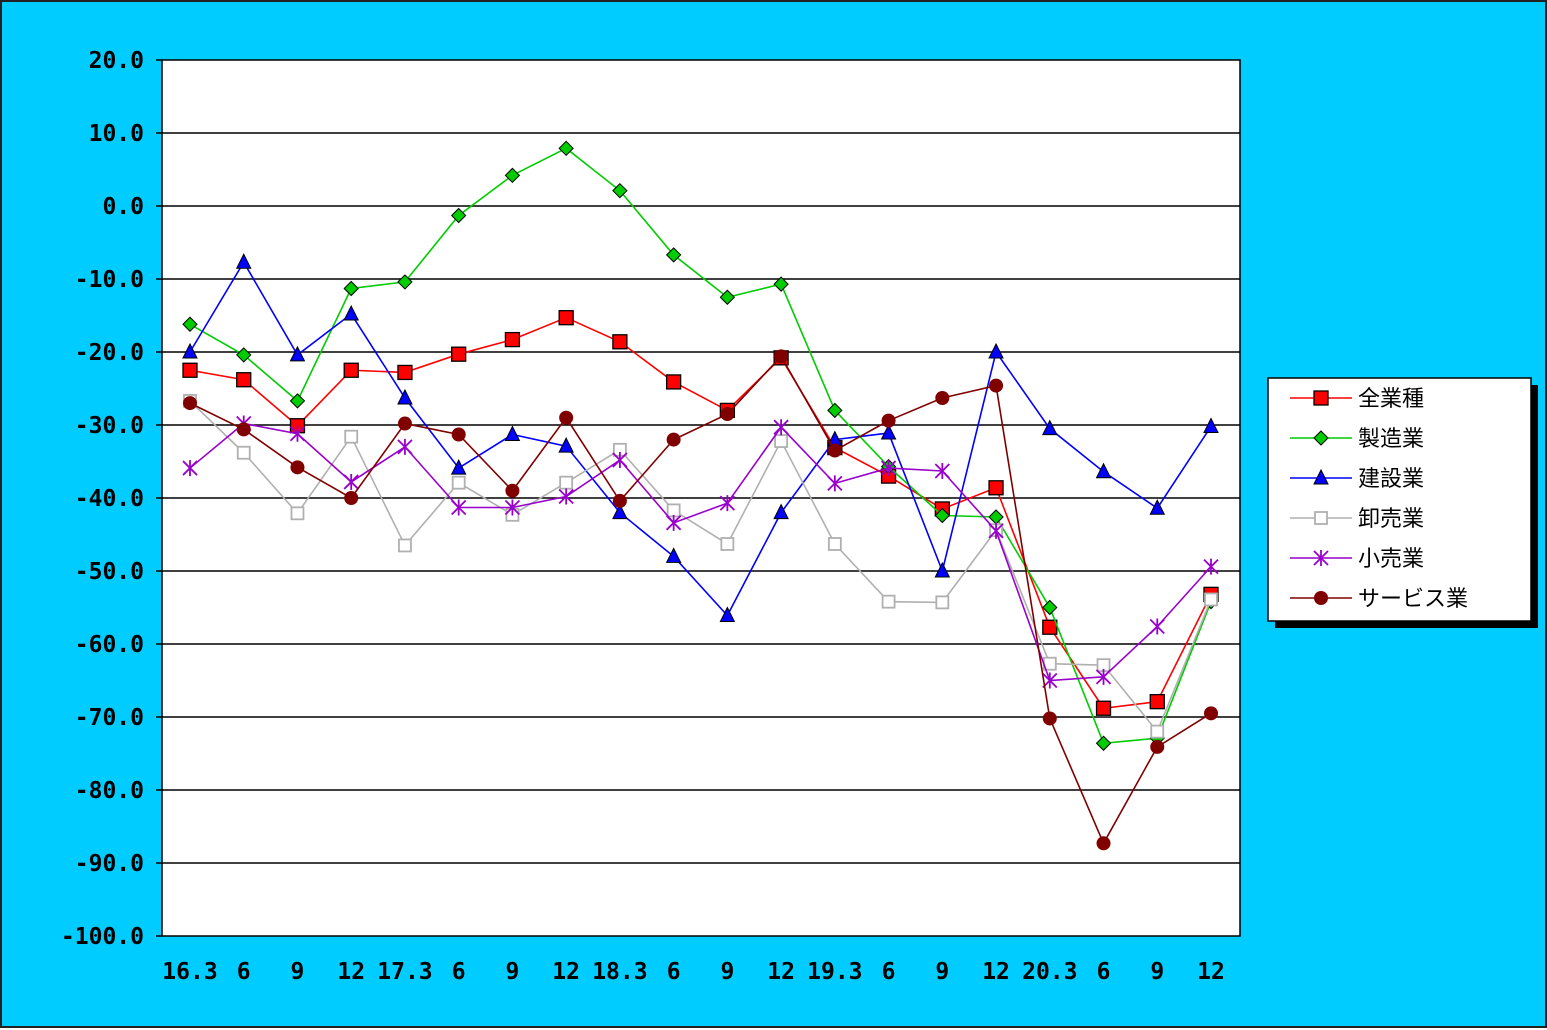  Describe the element at coordinates (109, 791) in the screenshot. I see `y-tick-label: -80.0` at that location.